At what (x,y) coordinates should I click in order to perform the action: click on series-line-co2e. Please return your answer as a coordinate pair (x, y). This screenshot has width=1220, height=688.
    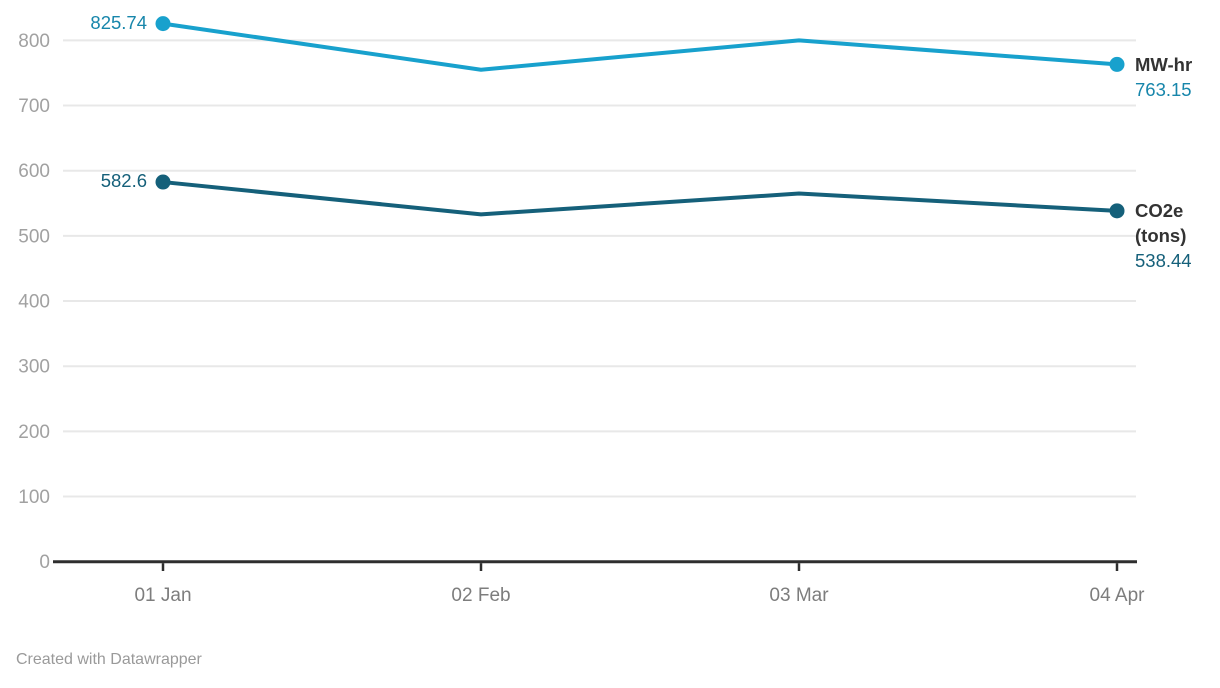
    Looking at the image, I should click on (640, 198).